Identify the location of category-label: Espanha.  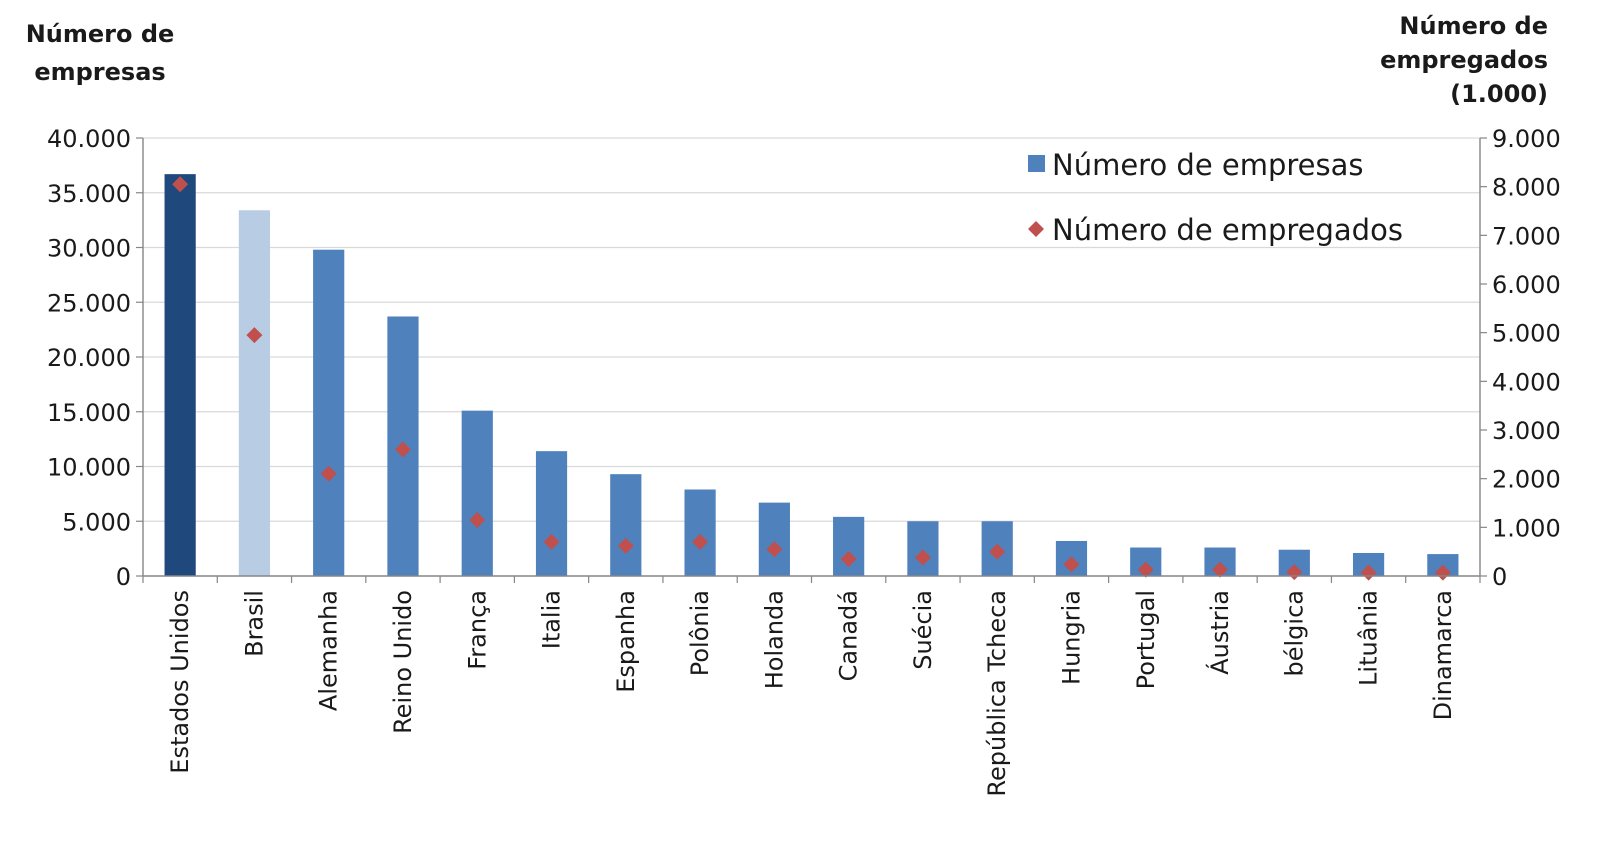
(626, 641).